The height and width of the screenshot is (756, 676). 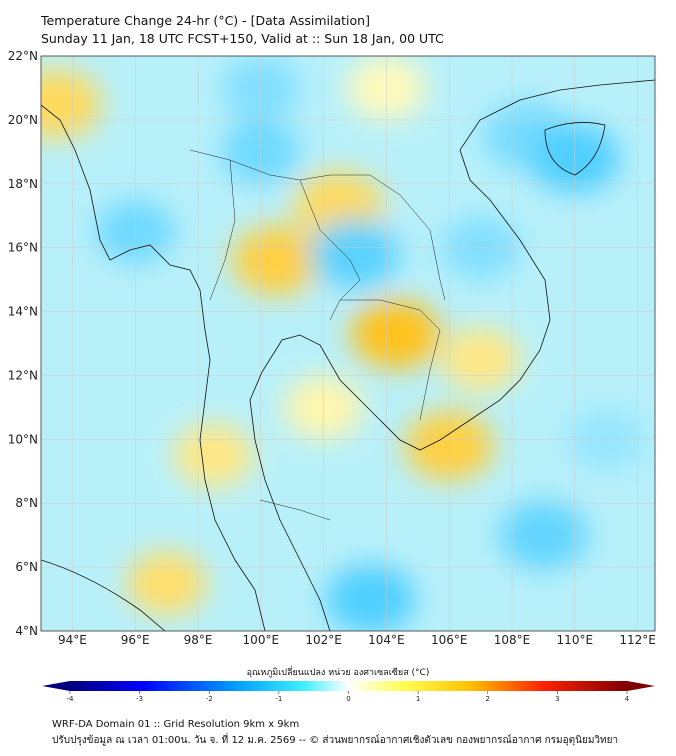 I want to click on x-tick-label: 94°E, so click(x=72, y=640).